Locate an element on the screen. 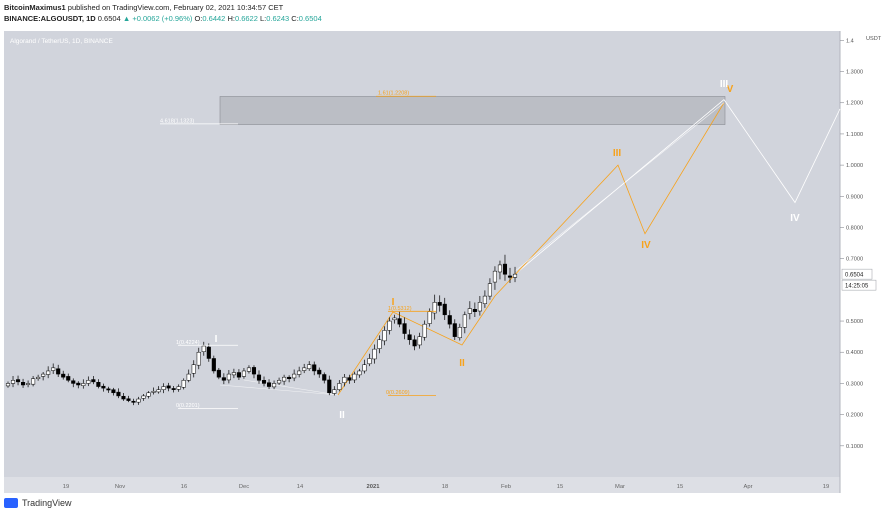  fib-level-label: 0(0.2609) is located at coordinates (398, 393).